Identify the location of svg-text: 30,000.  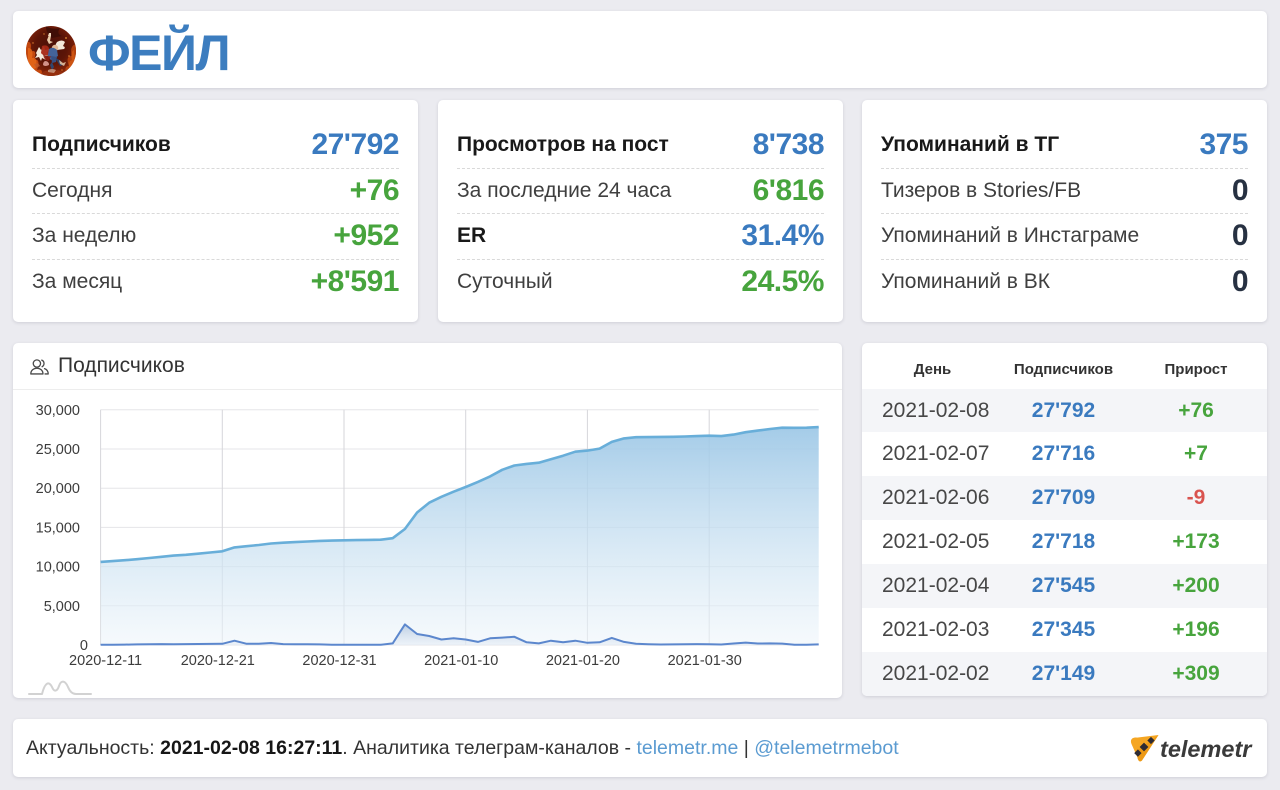
(58, 411).